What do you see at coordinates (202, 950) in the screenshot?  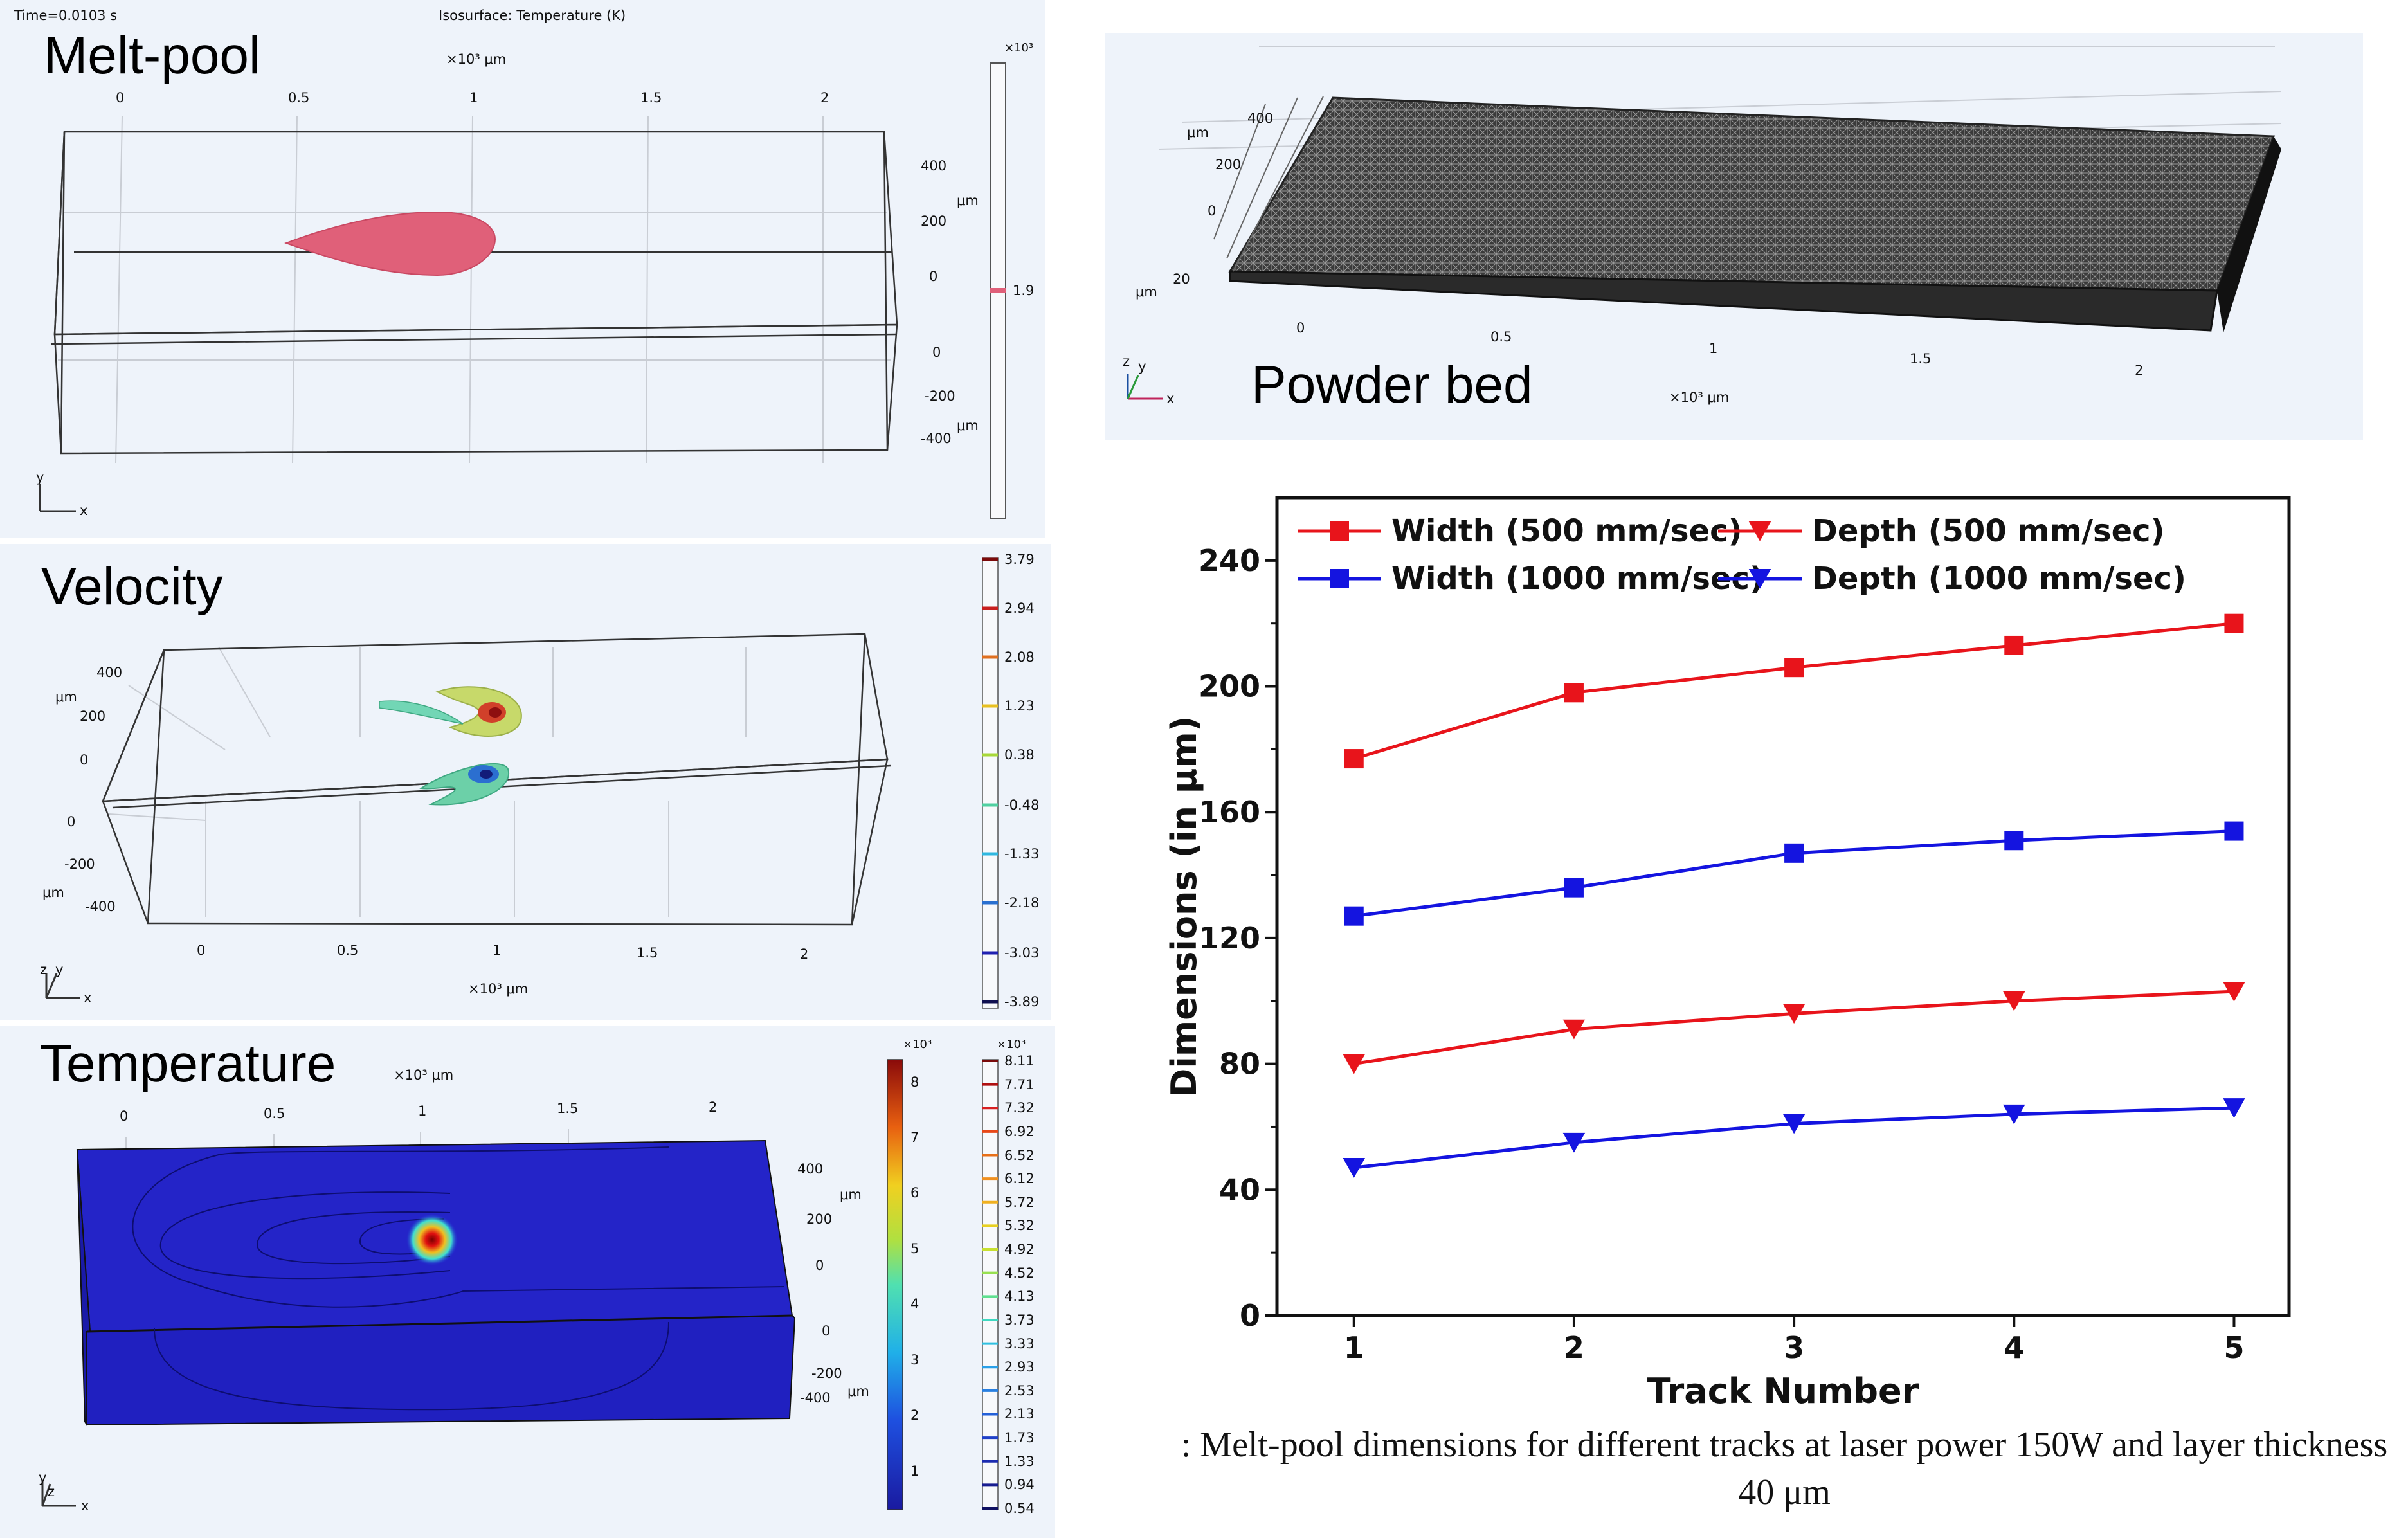 I see `velocity-x-tick: 0` at bounding box center [202, 950].